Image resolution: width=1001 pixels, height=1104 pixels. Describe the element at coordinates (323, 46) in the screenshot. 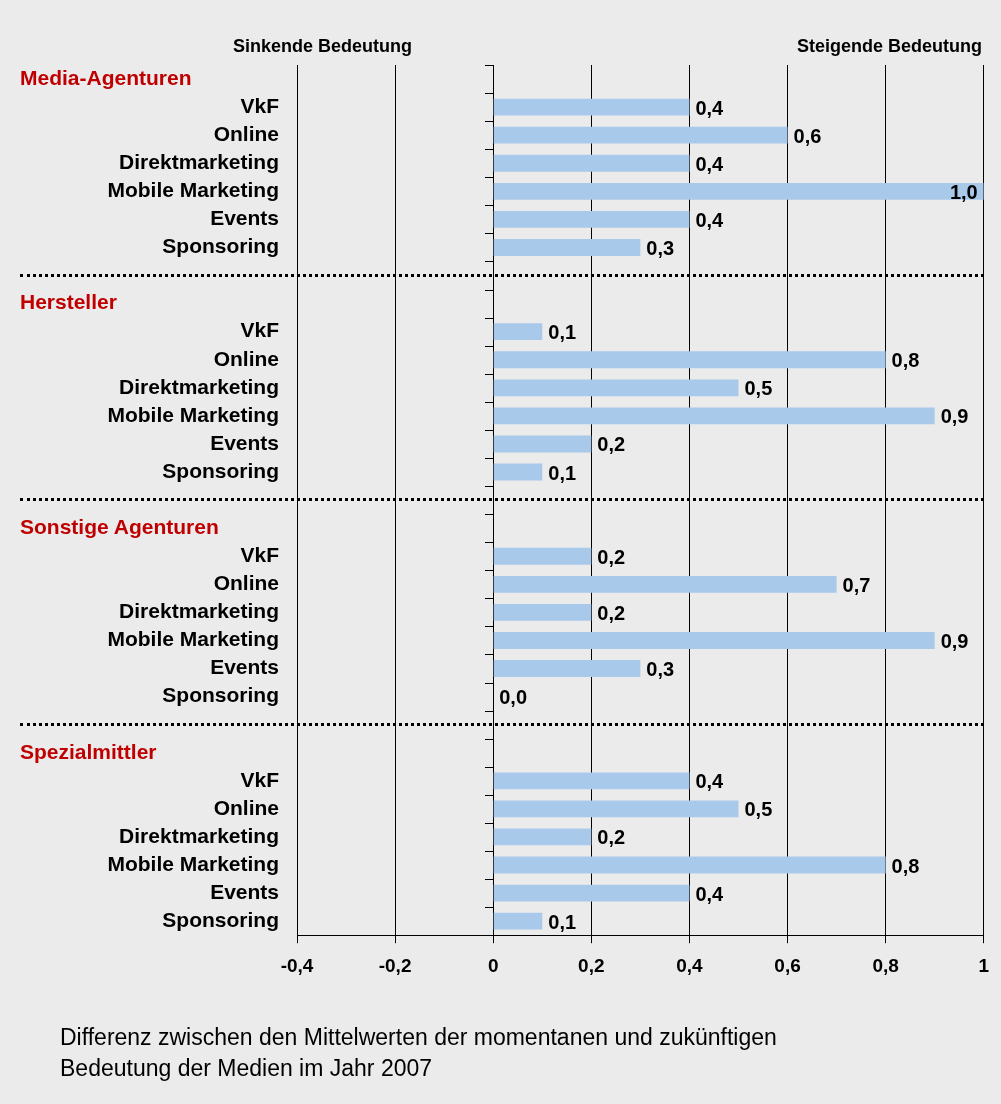

I see `text: Sinkende Bedeutung` at that location.